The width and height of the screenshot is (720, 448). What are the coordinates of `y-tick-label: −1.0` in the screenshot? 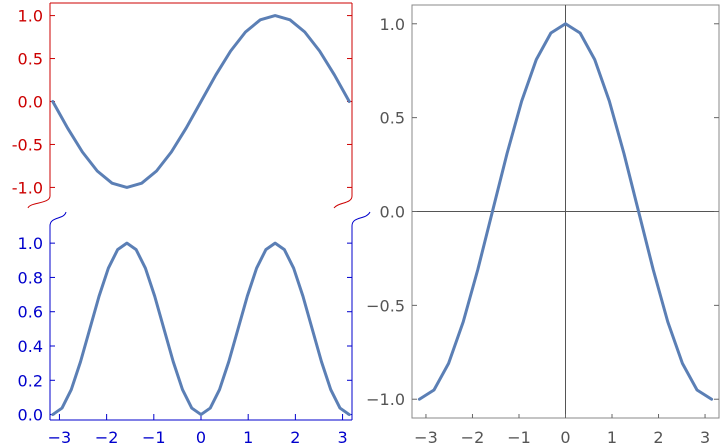 It's located at (385, 399).